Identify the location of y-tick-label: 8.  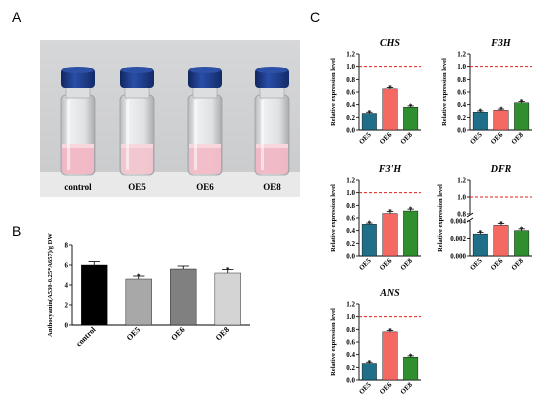
(67, 246).